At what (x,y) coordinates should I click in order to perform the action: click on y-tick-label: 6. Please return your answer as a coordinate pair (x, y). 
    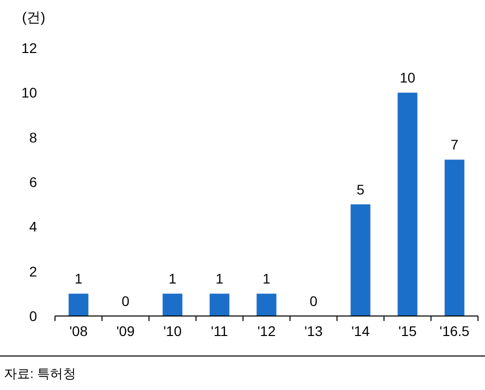
    Looking at the image, I should click on (33, 182).